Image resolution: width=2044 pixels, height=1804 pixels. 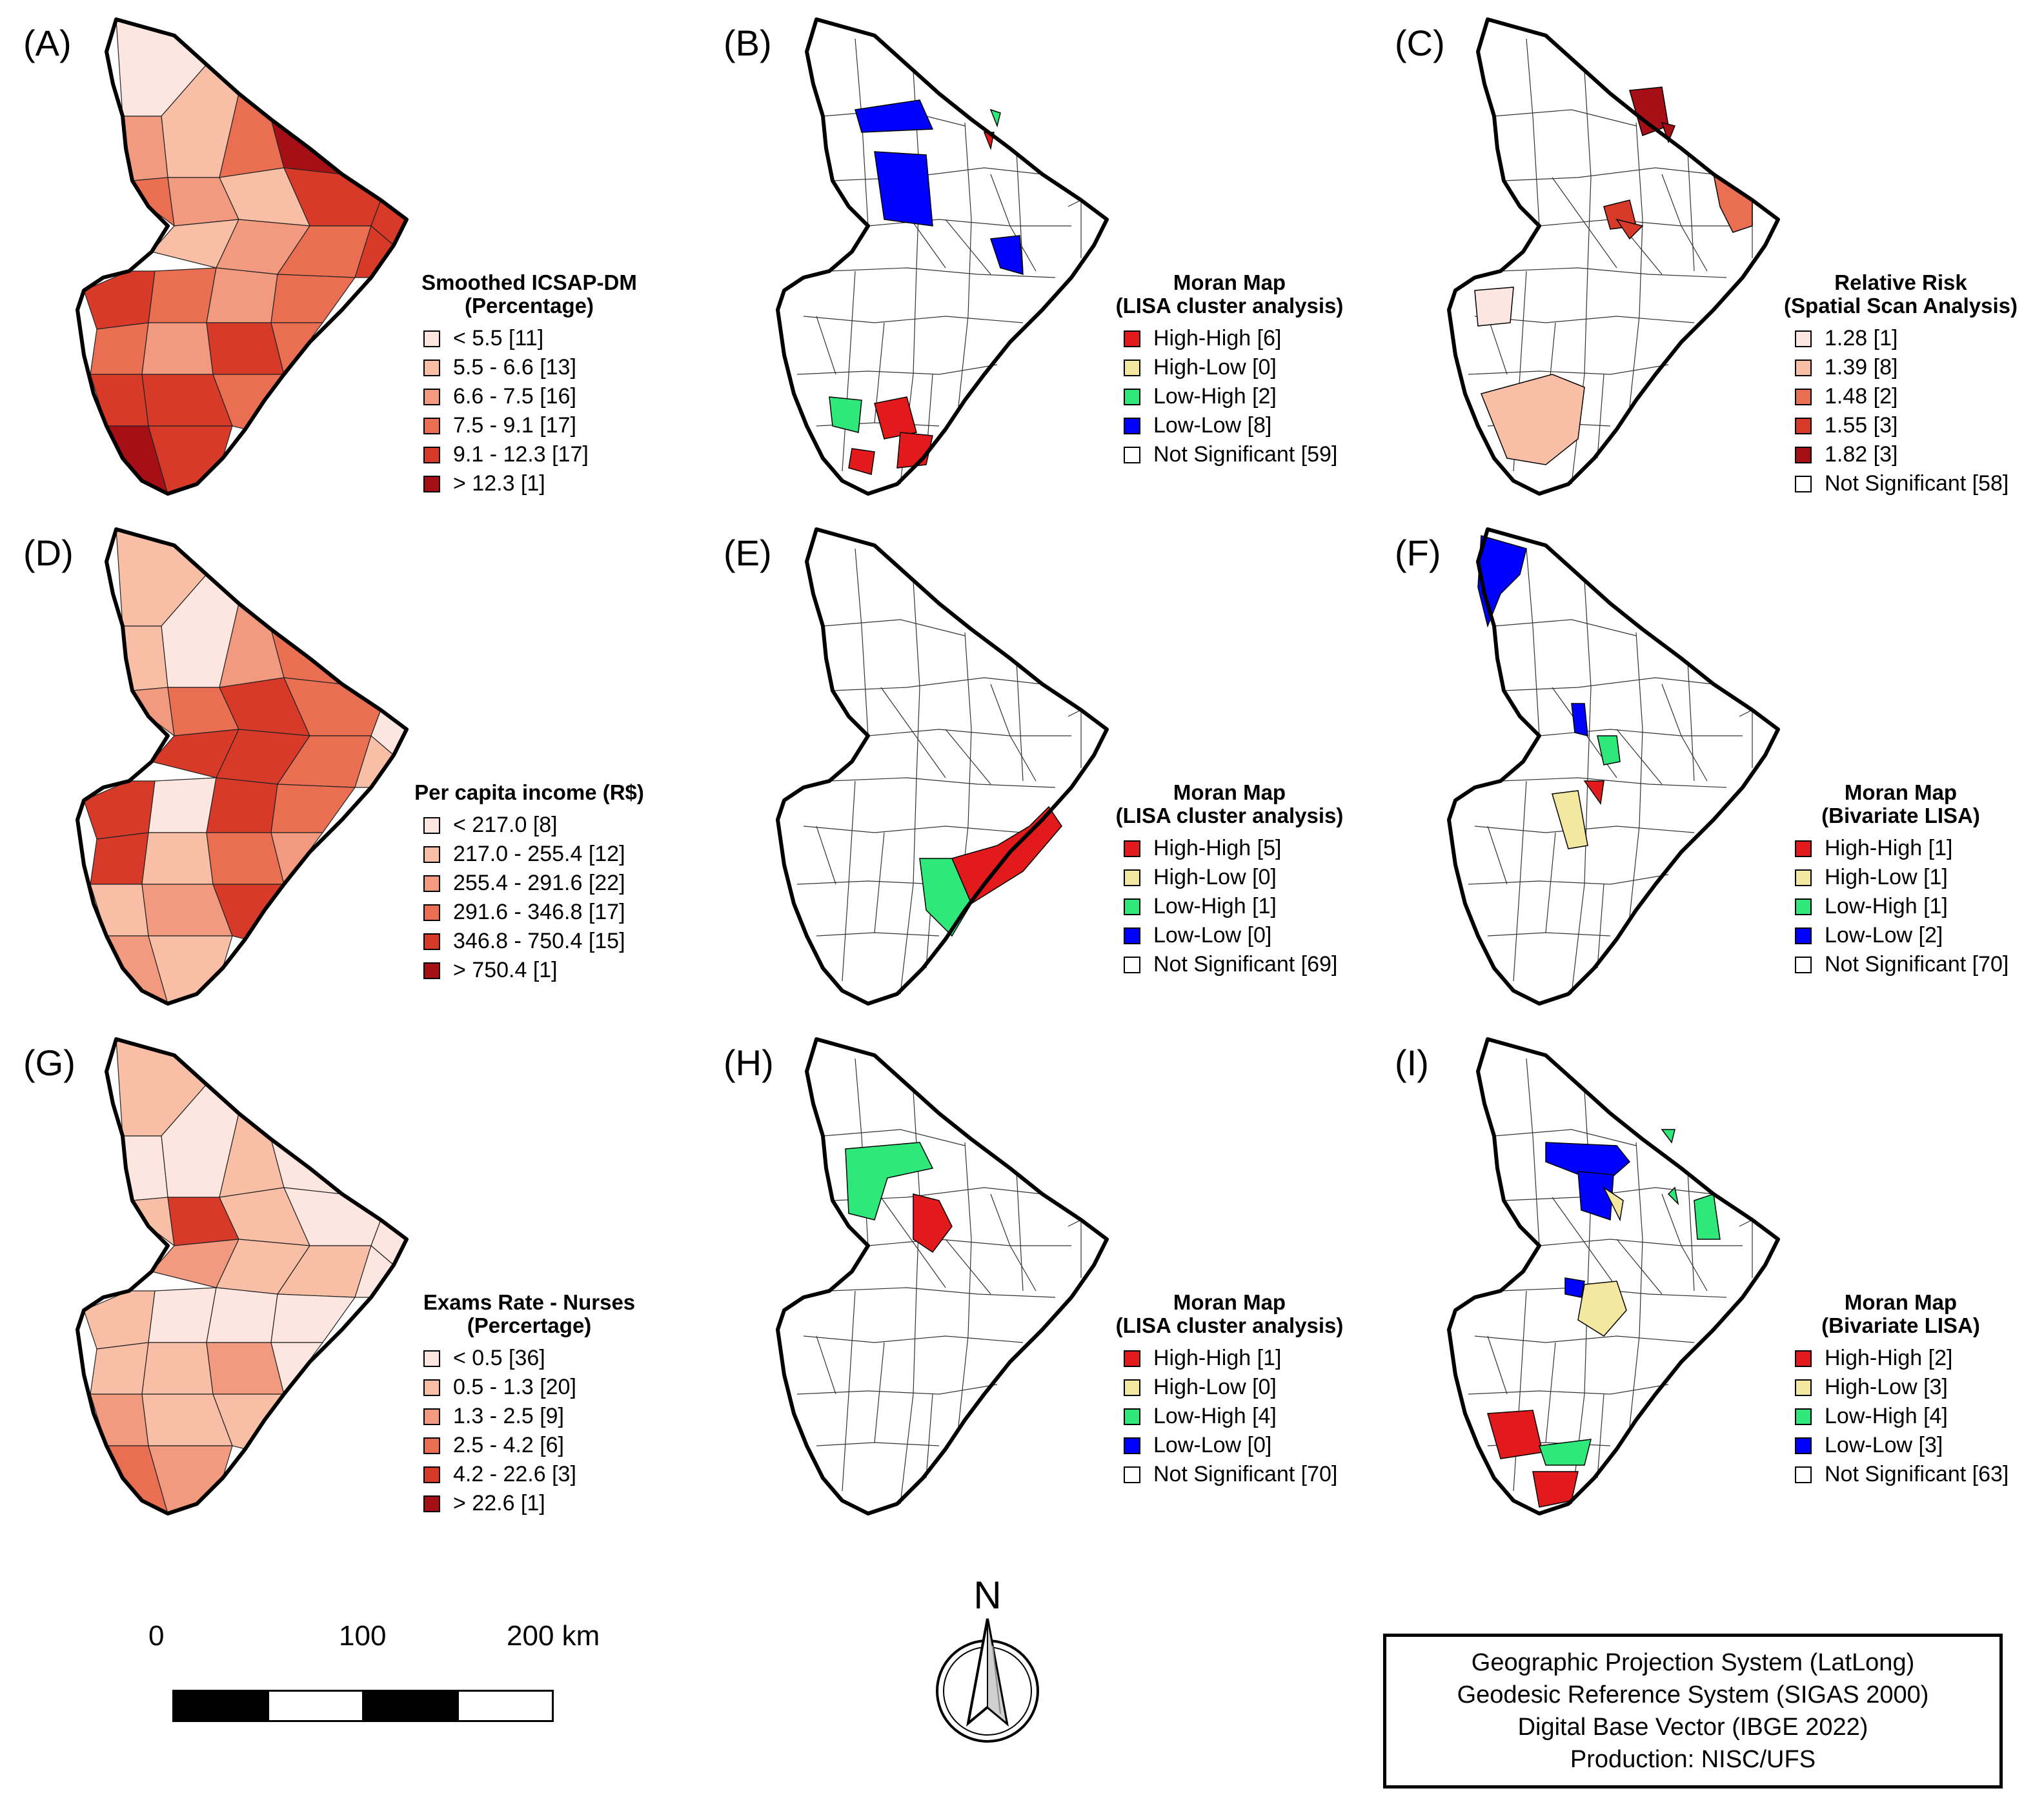 I want to click on legend-label: 2.5 - 4.2 [6], so click(x=508, y=1445).